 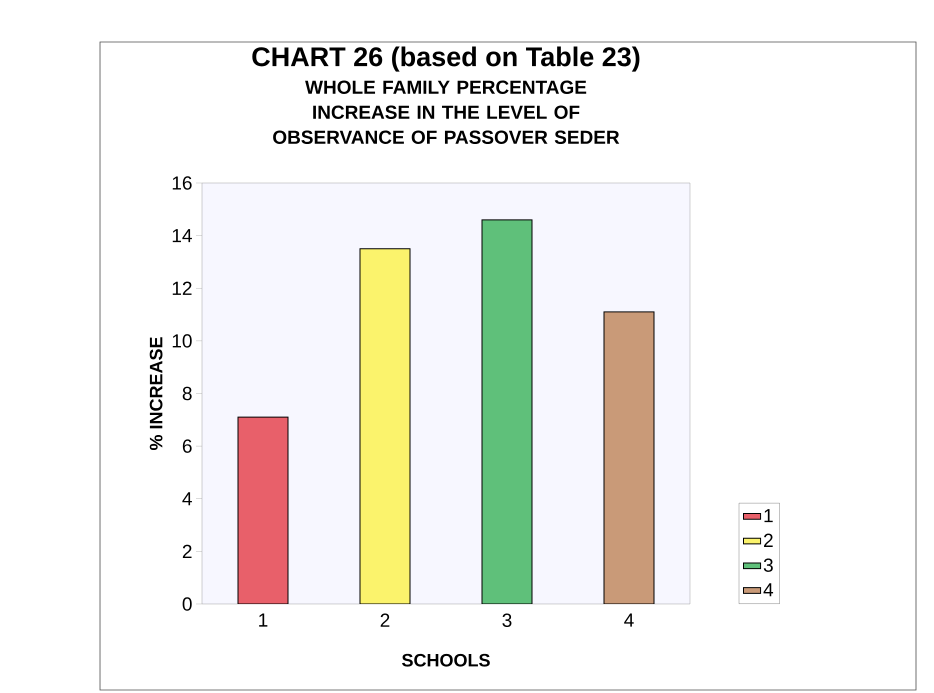 What do you see at coordinates (182, 235) in the screenshot?
I see `y-tick-label: 14` at bounding box center [182, 235].